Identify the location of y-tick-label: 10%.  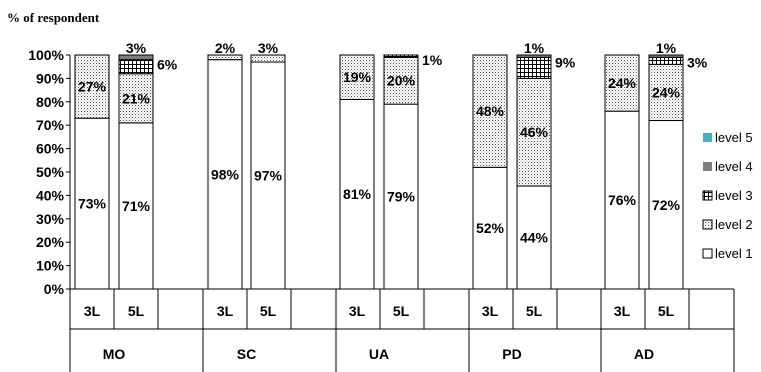
(50, 266).